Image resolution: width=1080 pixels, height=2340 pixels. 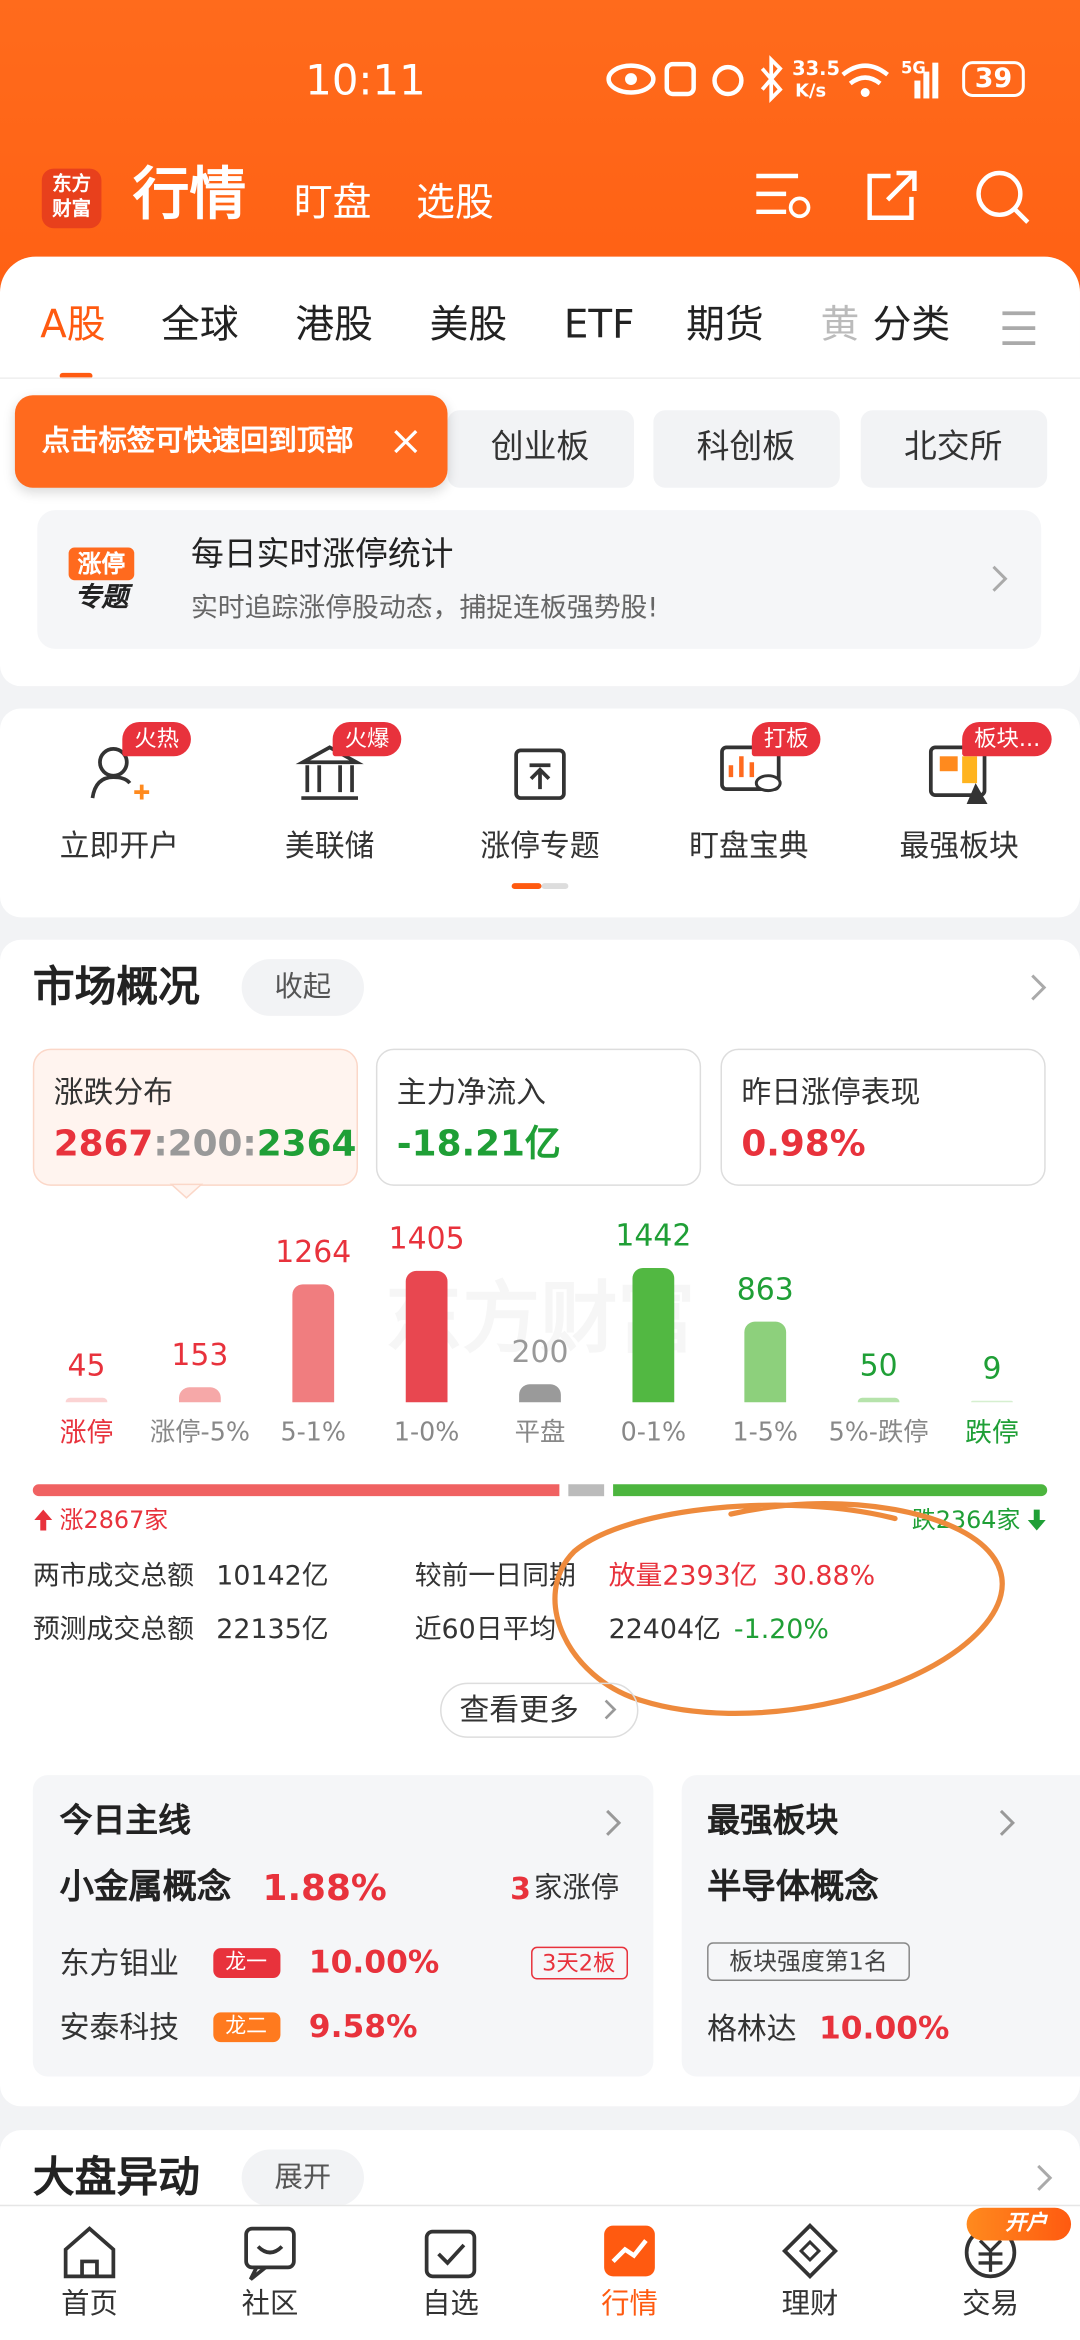 What do you see at coordinates (101, 598) in the screenshot?
I see `banner-badge-text: 专题` at bounding box center [101, 598].